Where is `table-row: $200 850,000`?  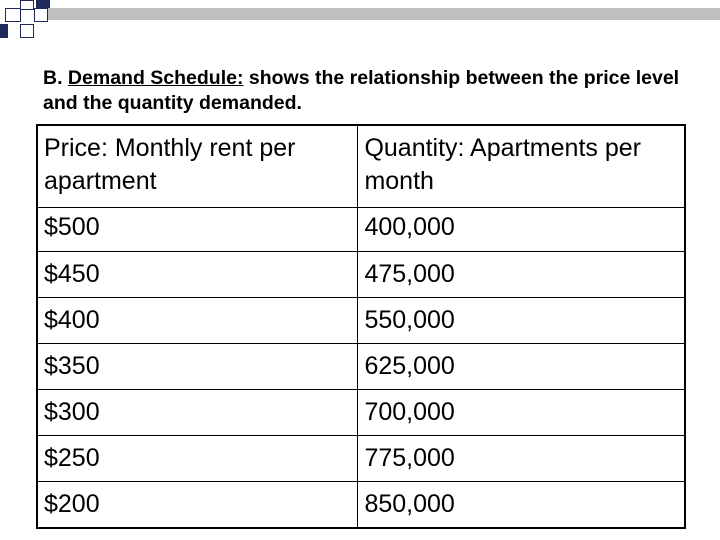
table-row: $200 850,000 is located at coordinates (361, 505).